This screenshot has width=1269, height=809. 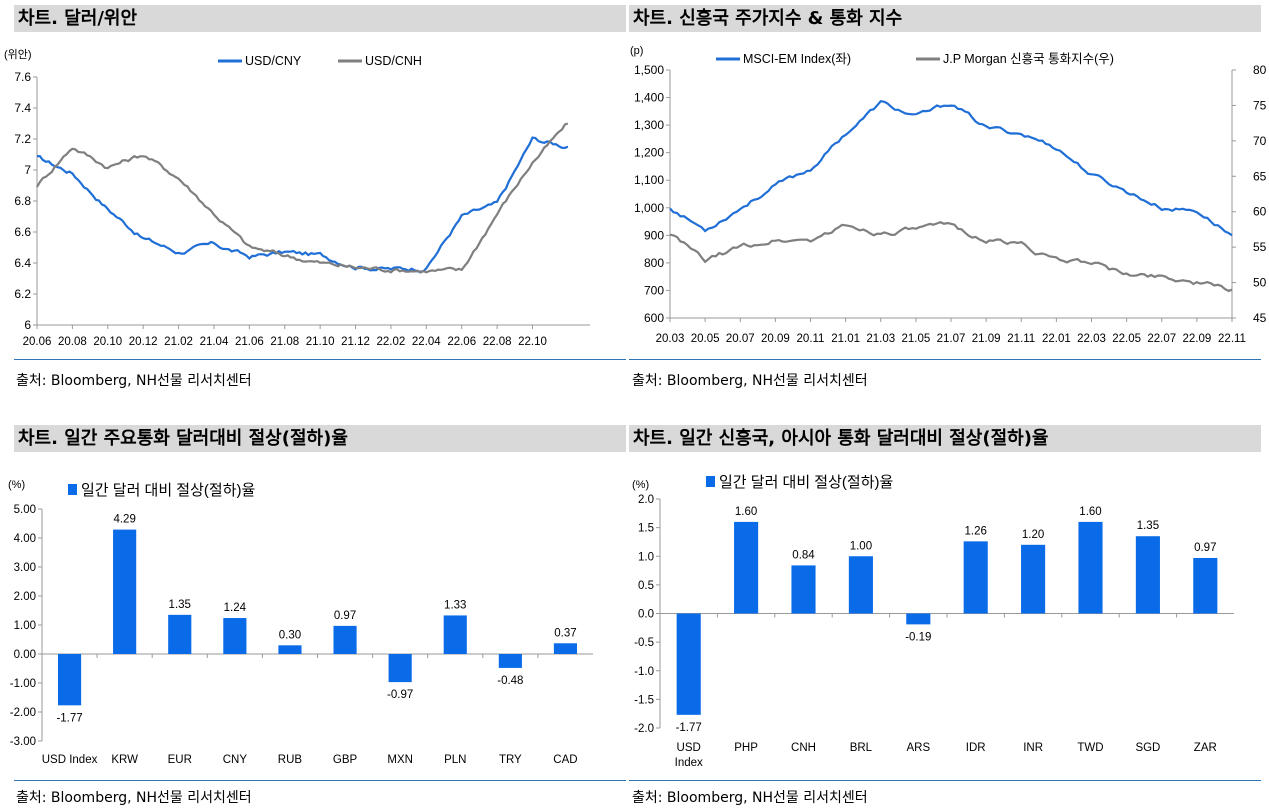 I want to click on data-label: 1.20, so click(x=1033, y=535).